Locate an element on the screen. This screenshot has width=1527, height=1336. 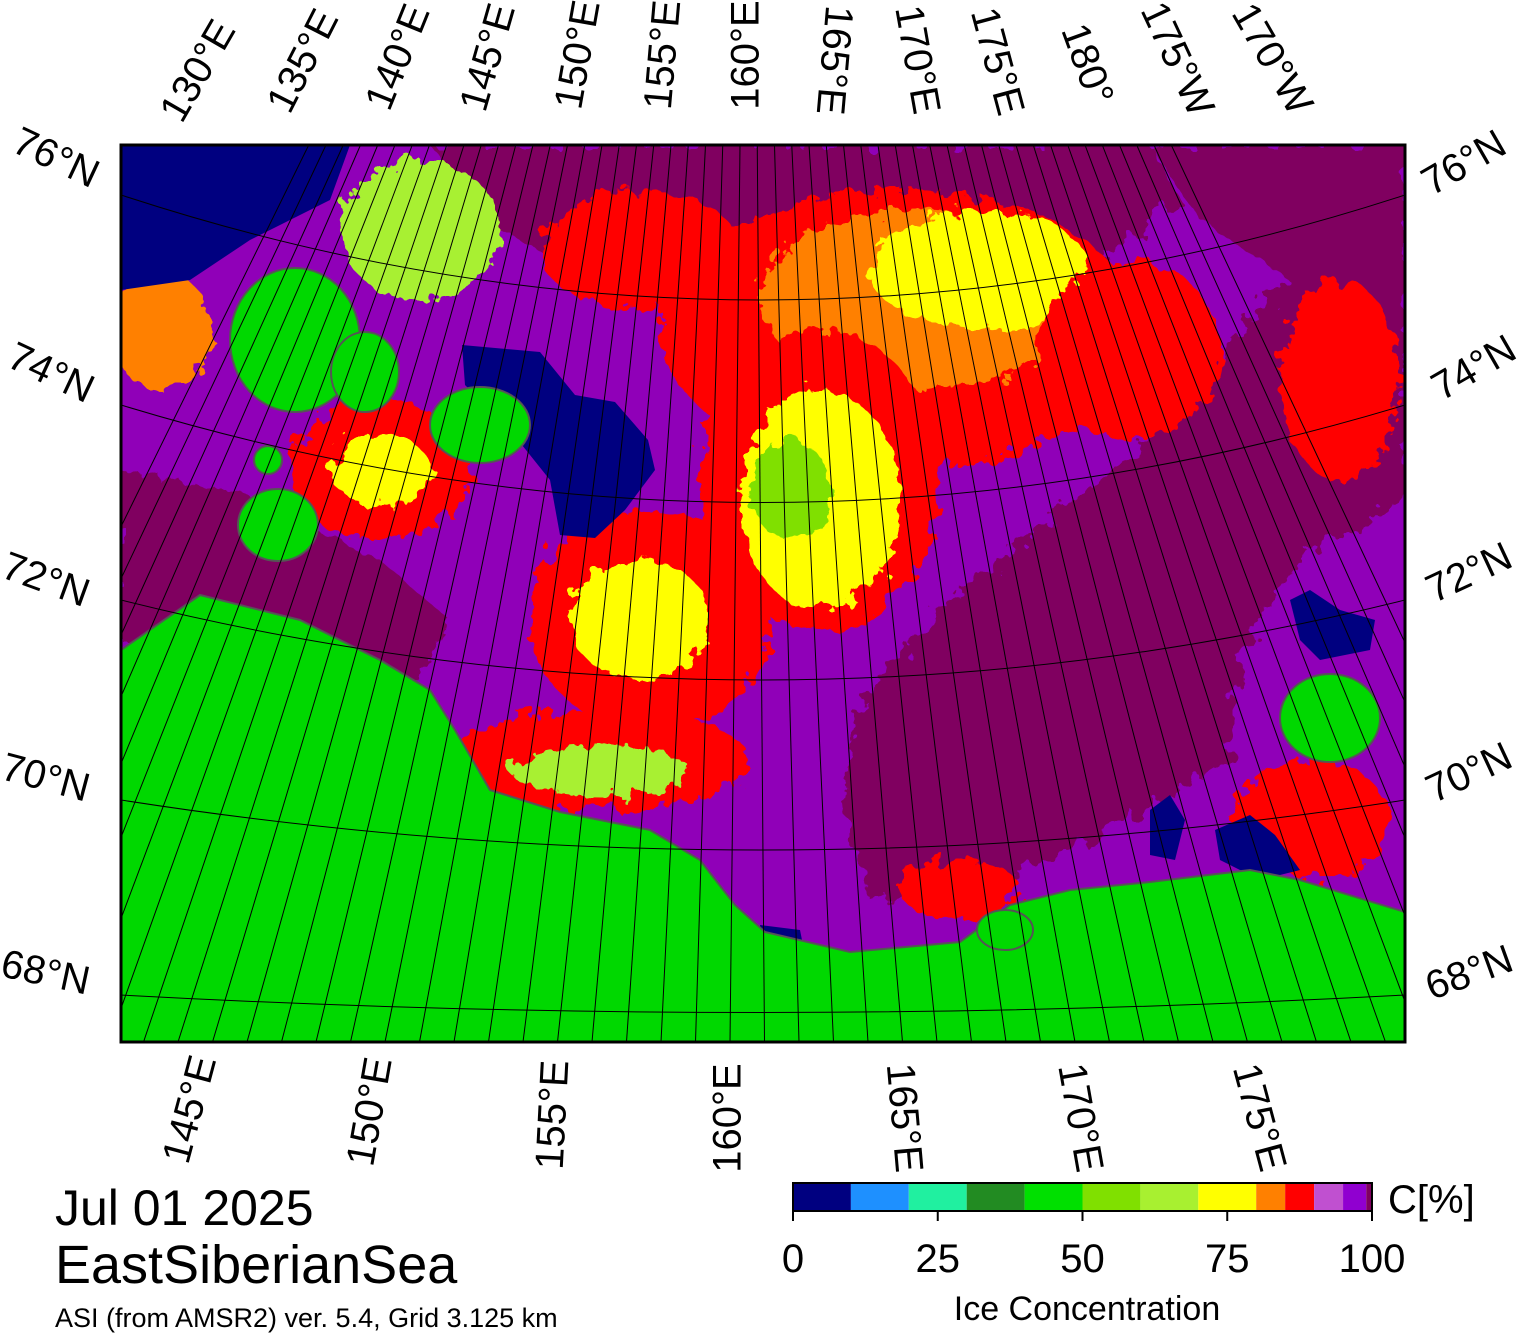
lon-label: 140°E is located at coordinates (398, 58).